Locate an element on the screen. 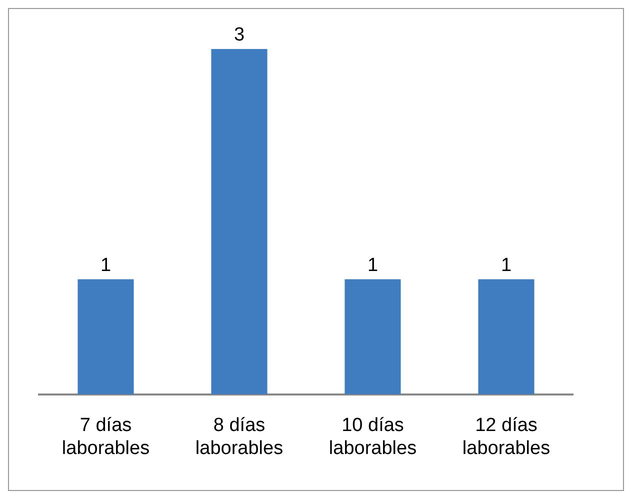 This screenshot has height=499, width=632. x-tick-label: 10 días laborables is located at coordinates (372, 437).